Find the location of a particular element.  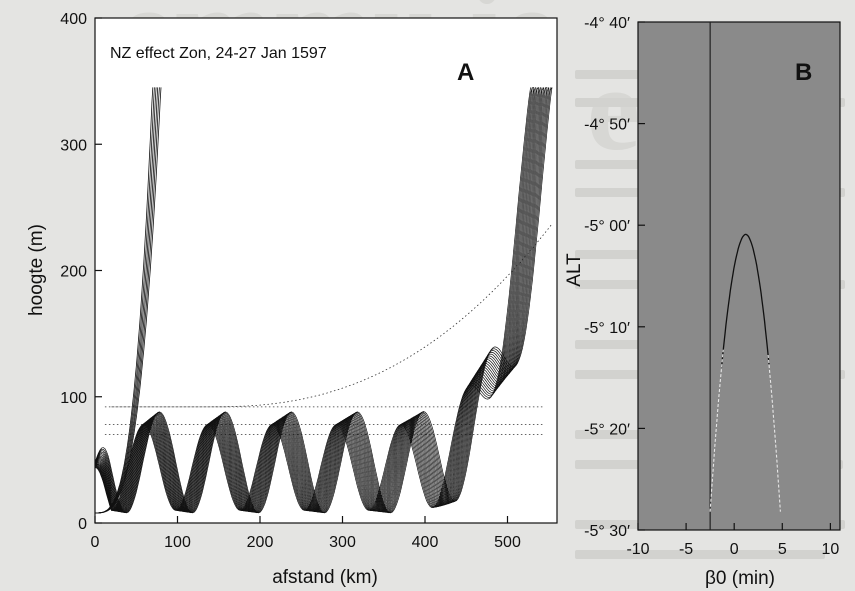

panel-a-letter: A is located at coordinates (465, 72).